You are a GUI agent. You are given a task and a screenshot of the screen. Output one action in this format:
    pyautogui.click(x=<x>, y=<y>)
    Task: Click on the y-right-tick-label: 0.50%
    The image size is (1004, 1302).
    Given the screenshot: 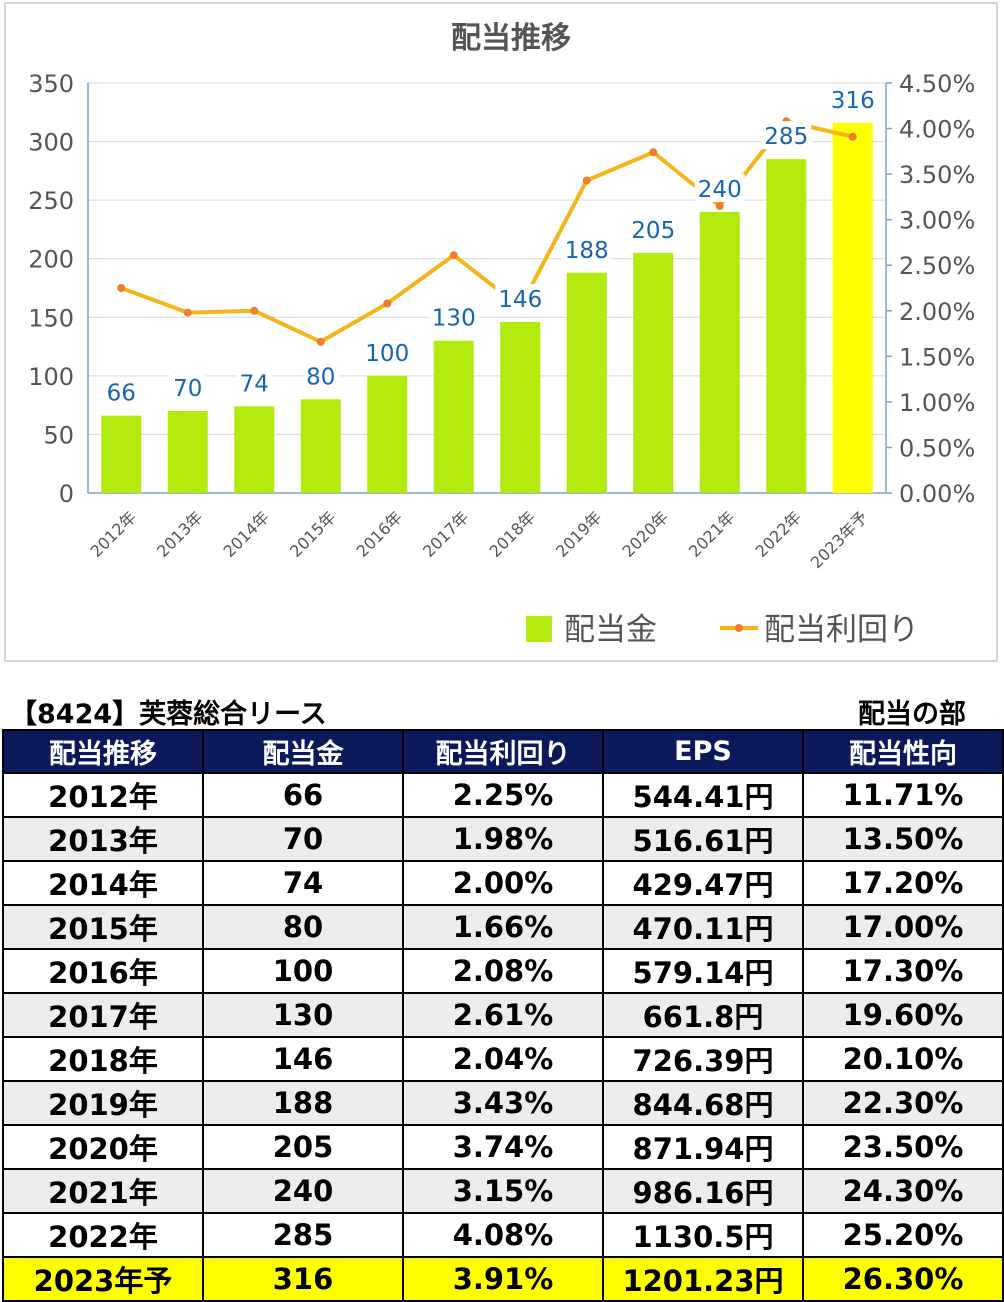 What is the action you would take?
    pyautogui.click(x=937, y=448)
    